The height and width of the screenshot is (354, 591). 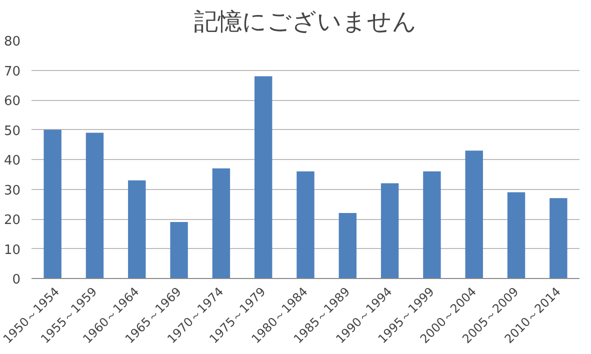 I want to click on y-tick-label: 40, so click(x=12, y=161).